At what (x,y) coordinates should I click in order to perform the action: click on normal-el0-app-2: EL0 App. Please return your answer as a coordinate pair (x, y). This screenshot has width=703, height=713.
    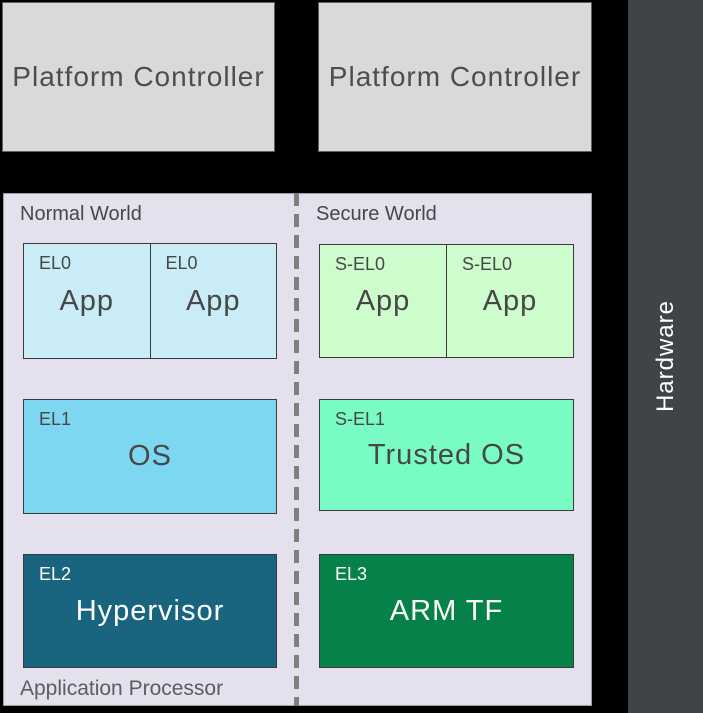
    Looking at the image, I should click on (213, 301).